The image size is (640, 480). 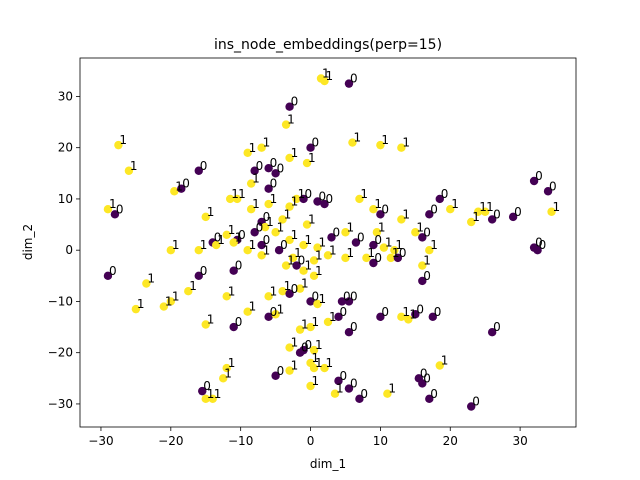 What do you see at coordinates (519, 441) in the screenshot?
I see `x-tick-label: 30` at bounding box center [519, 441].